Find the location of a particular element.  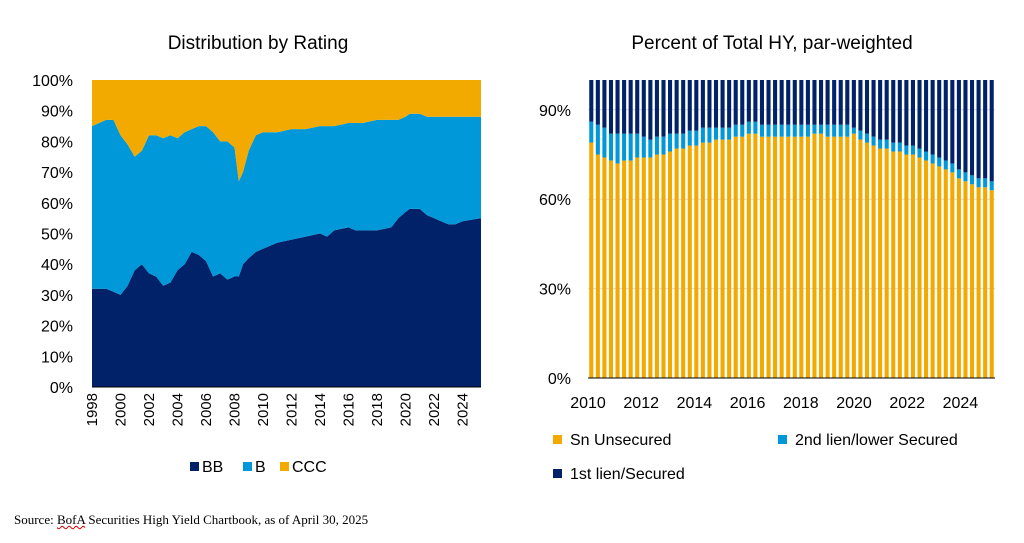

source-brand: BofA is located at coordinates (71, 519).